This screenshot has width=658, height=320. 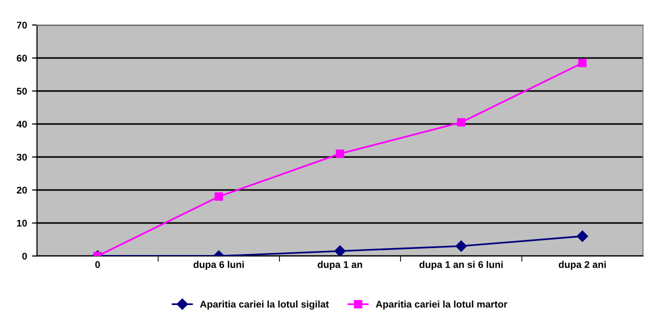 What do you see at coordinates (24, 256) in the screenshot?
I see `y-tick-label: 0` at bounding box center [24, 256].